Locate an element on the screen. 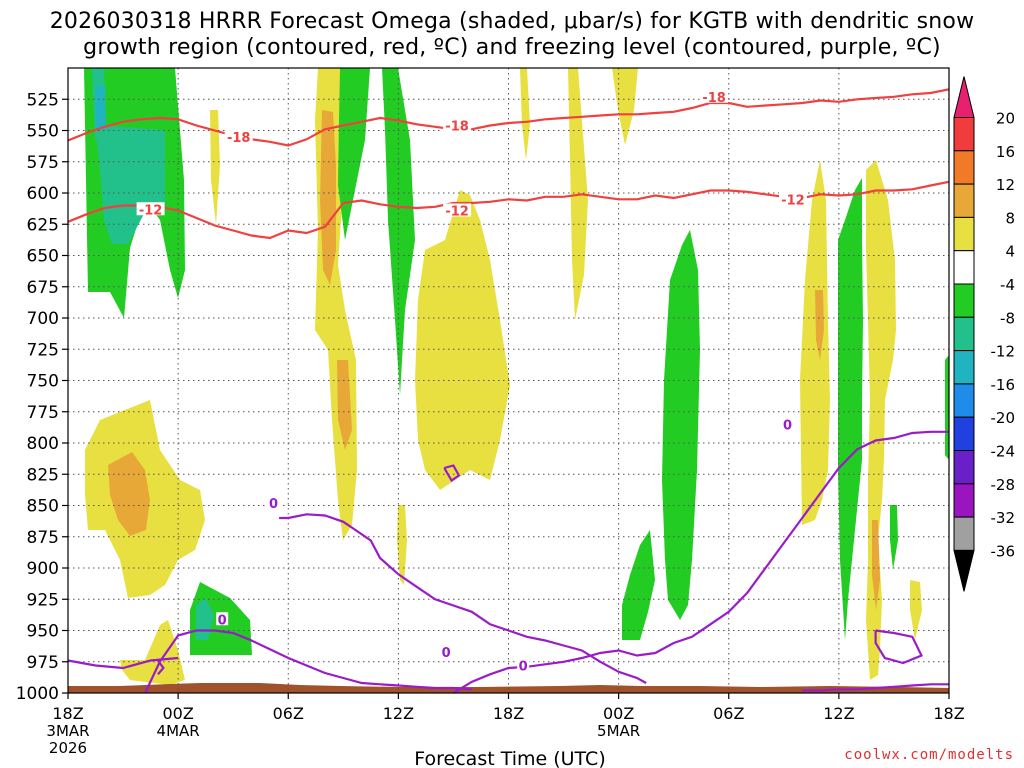 This screenshot has height=768, width=1024. contour-label-freezing-a-bg is located at coordinates (273, 502).